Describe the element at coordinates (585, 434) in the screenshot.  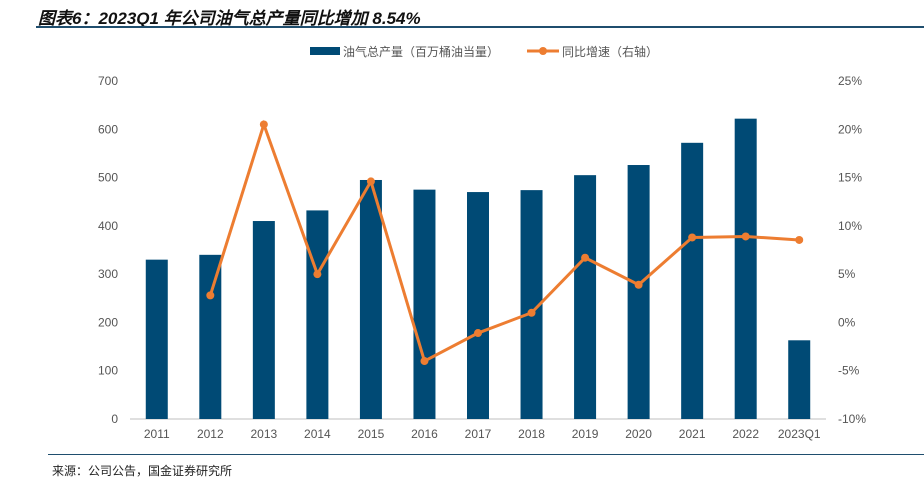
I see `x-tick-label: 2019` at that location.